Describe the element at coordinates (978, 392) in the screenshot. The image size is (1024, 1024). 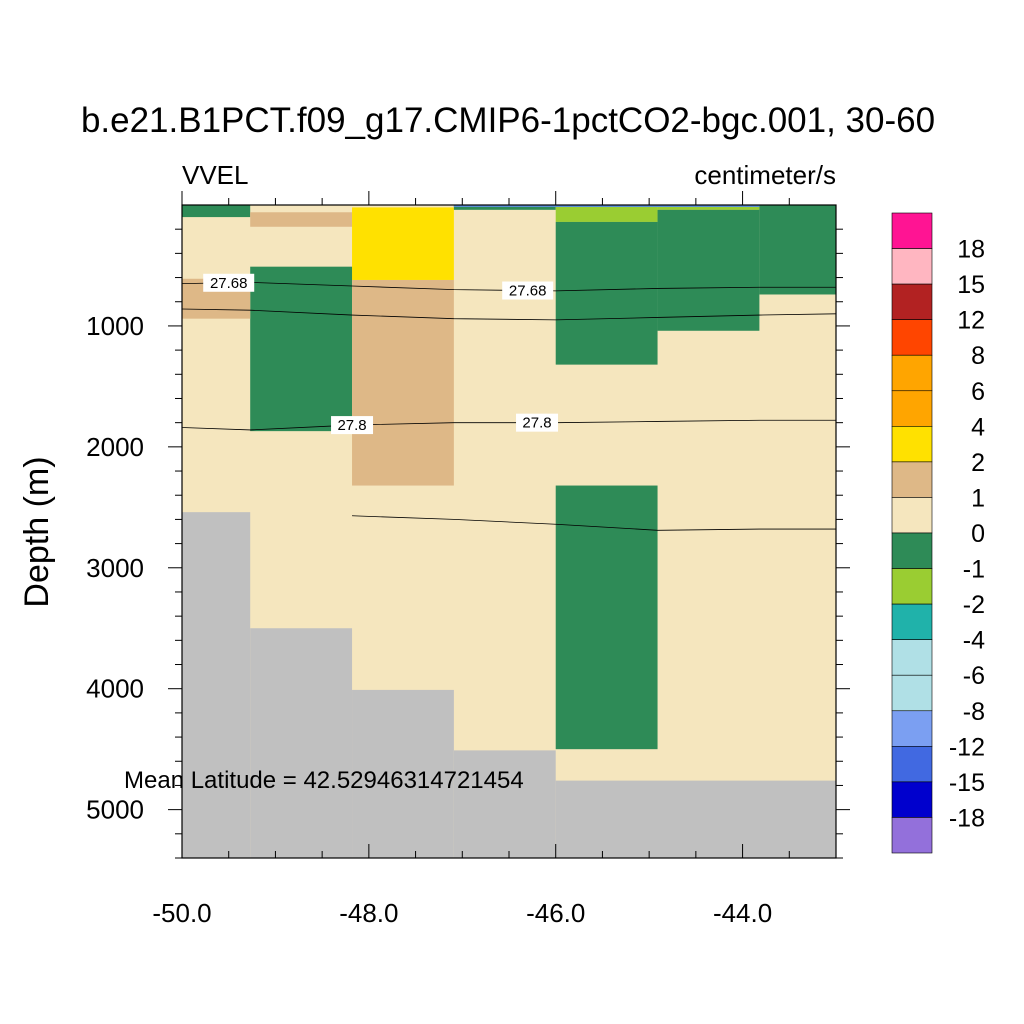
I see `colorbar-label: 6` at that location.